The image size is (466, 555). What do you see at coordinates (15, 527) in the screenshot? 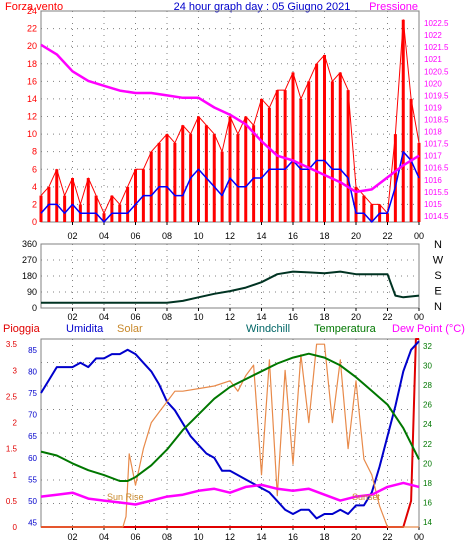
I see `rain-tick-label: 0` at bounding box center [15, 527].